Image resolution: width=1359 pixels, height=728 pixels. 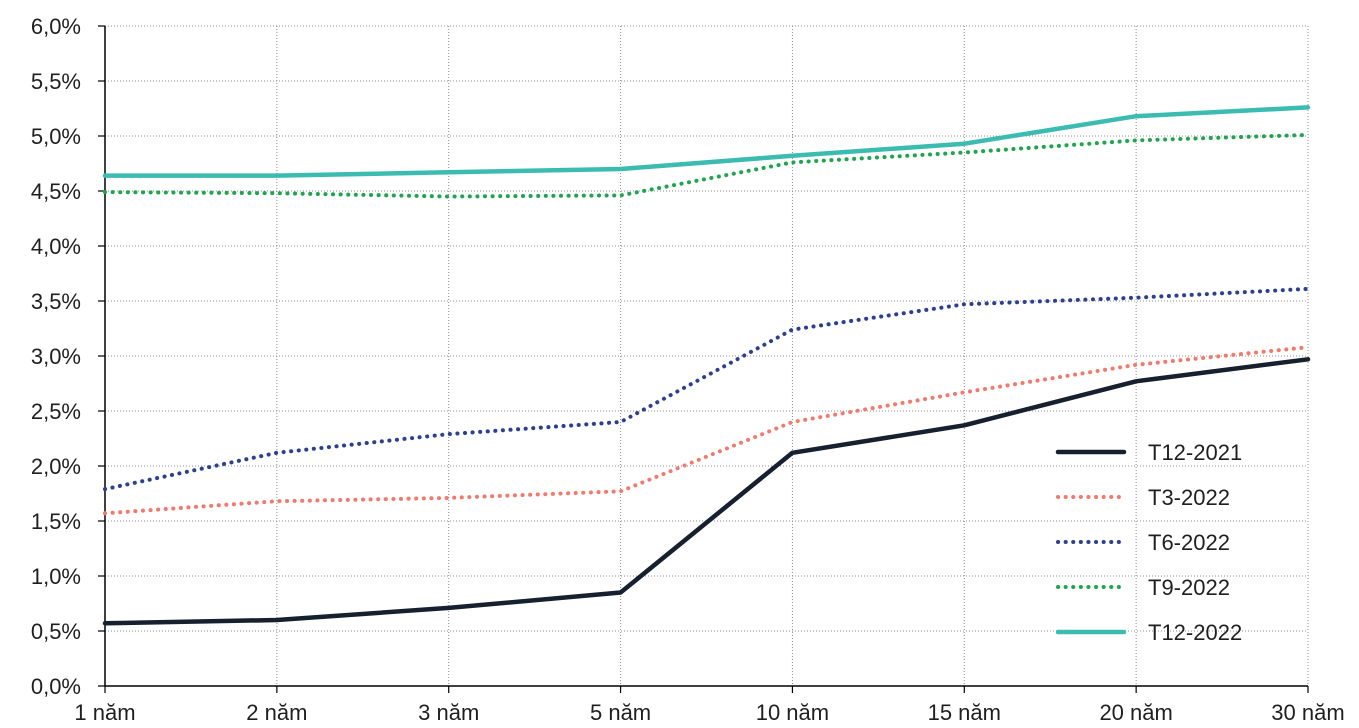 What do you see at coordinates (1135, 712) in the screenshot?
I see `x-tick-label: 20 năm` at bounding box center [1135, 712].